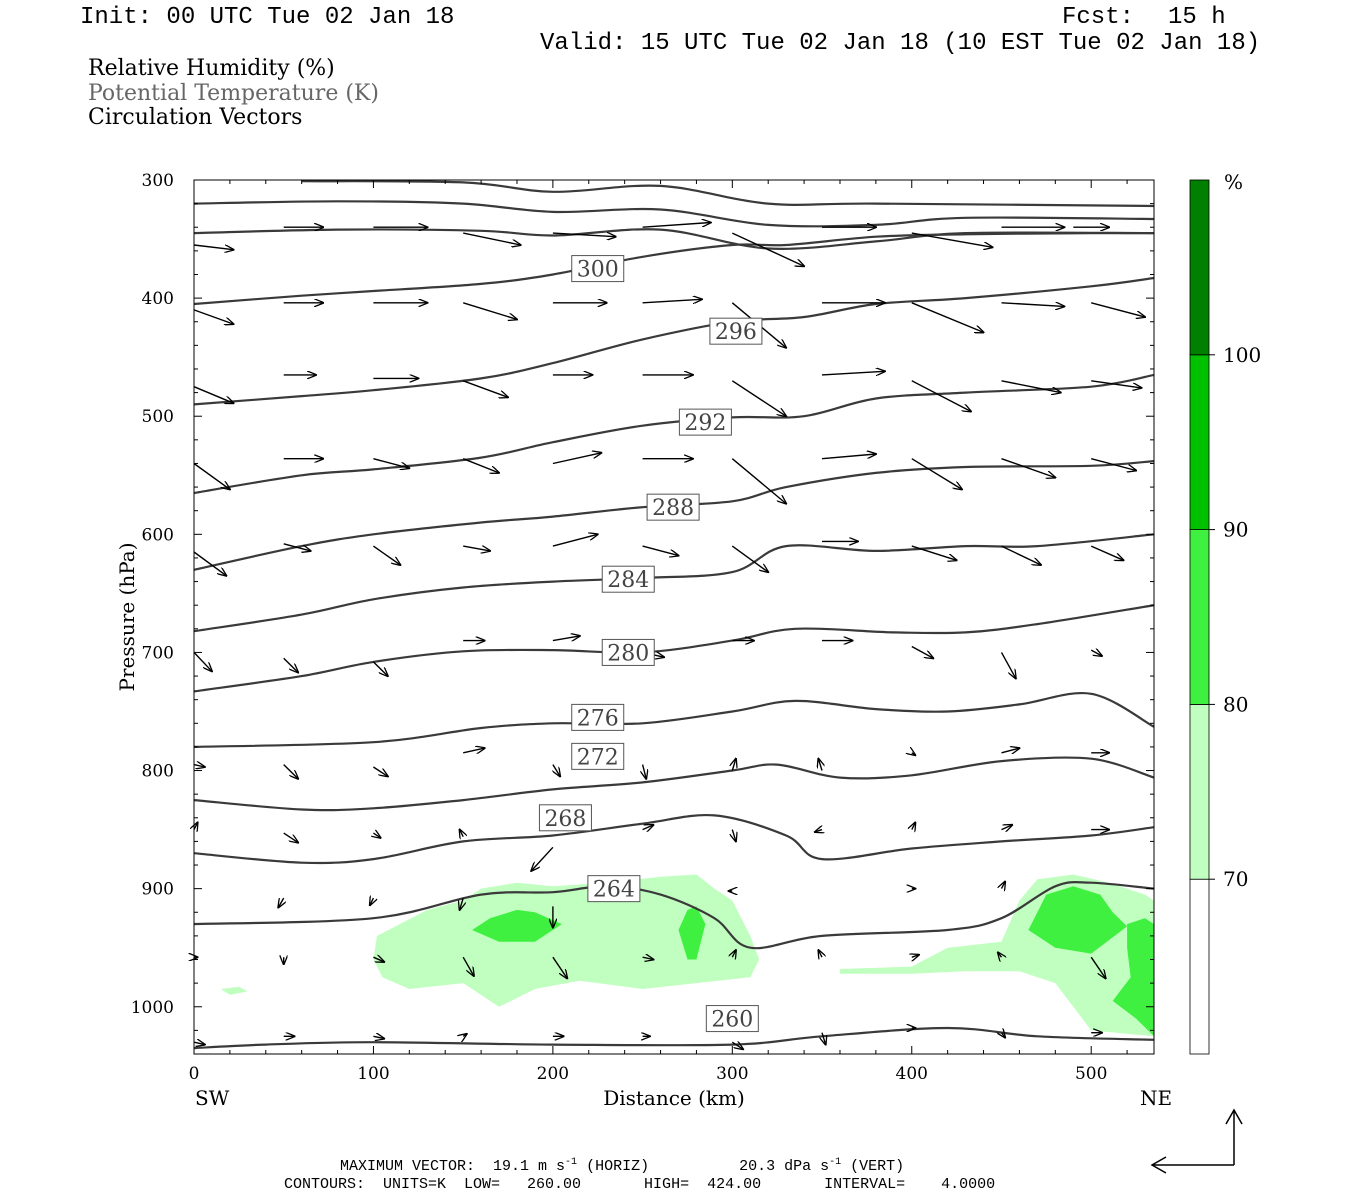  I want to click on contour-label-280: 280, so click(628, 653).